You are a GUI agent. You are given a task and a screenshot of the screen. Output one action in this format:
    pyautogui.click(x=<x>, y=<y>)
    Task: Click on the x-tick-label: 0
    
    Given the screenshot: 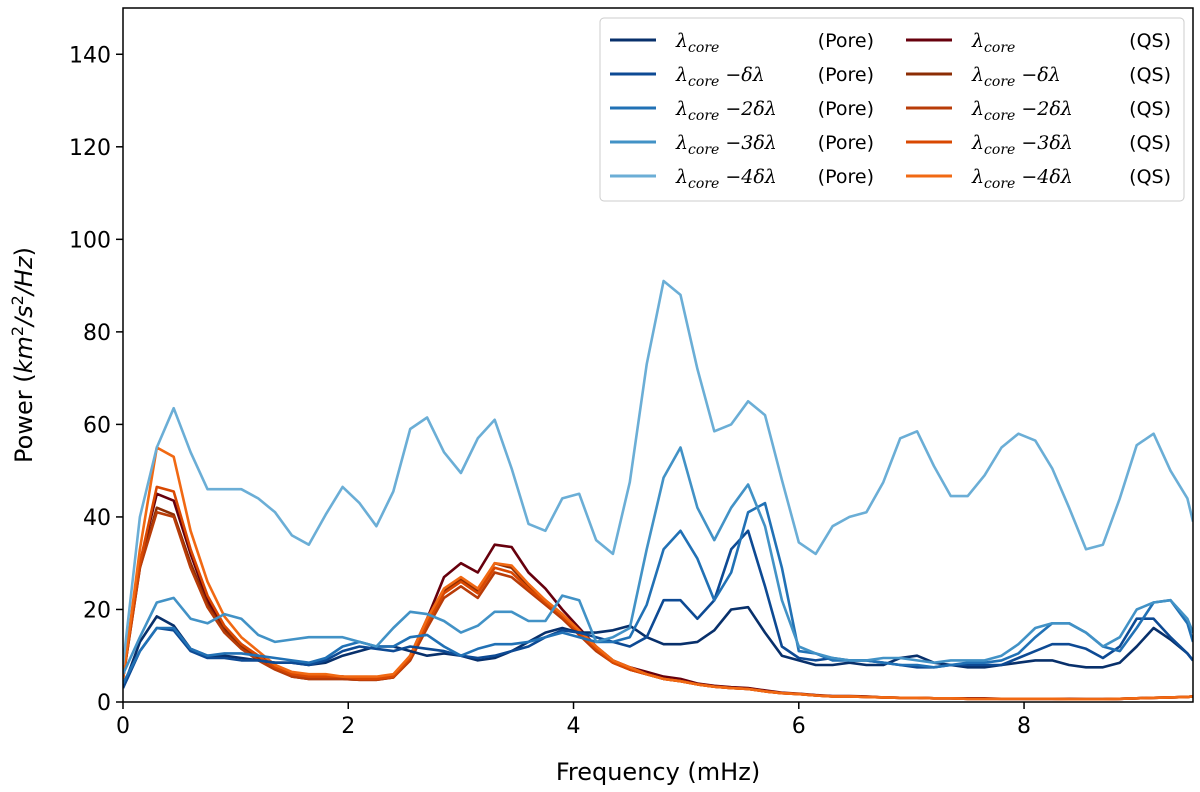 What is the action you would take?
    pyautogui.click(x=123, y=726)
    